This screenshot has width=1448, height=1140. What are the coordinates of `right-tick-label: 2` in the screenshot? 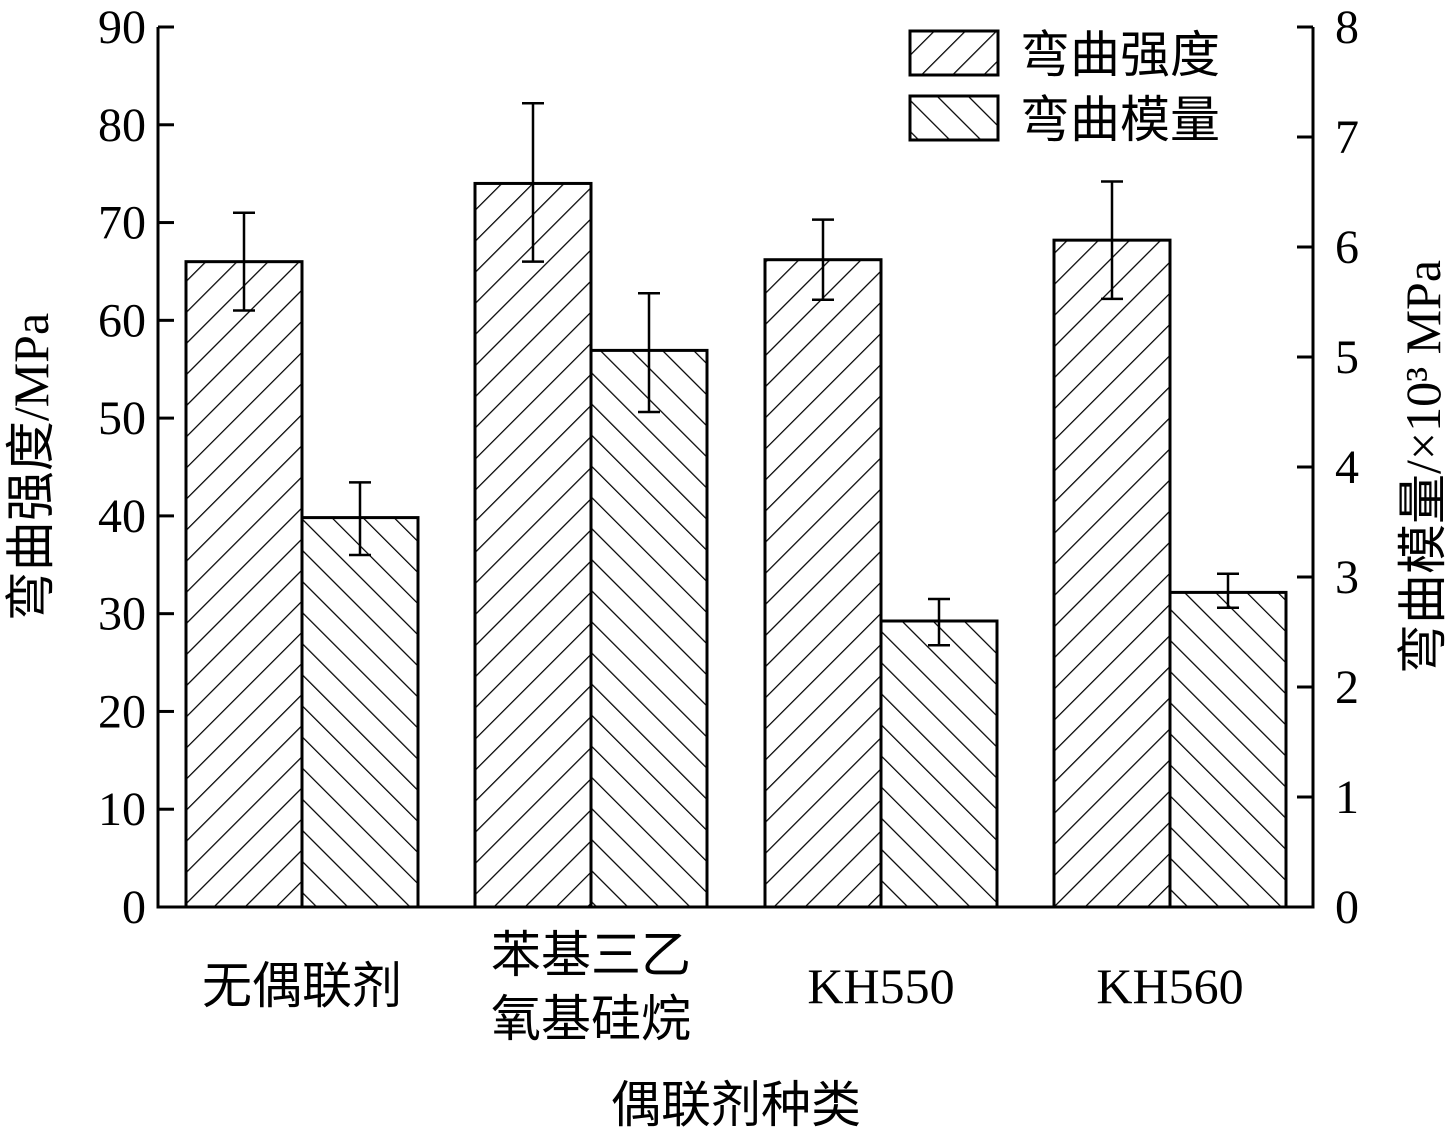 It's located at (1347, 687).